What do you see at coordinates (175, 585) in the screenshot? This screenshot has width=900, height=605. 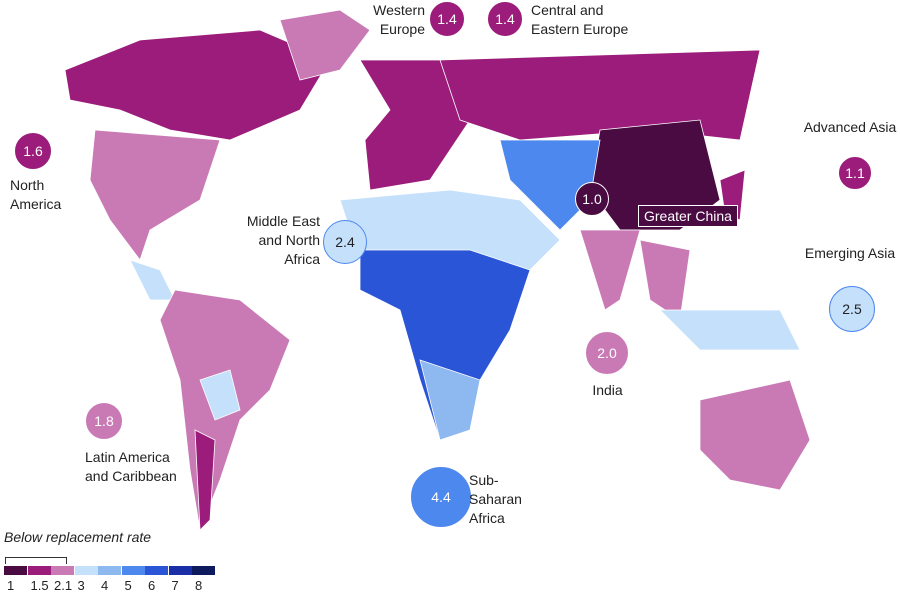 I see `legend-tick: 7` at bounding box center [175, 585].